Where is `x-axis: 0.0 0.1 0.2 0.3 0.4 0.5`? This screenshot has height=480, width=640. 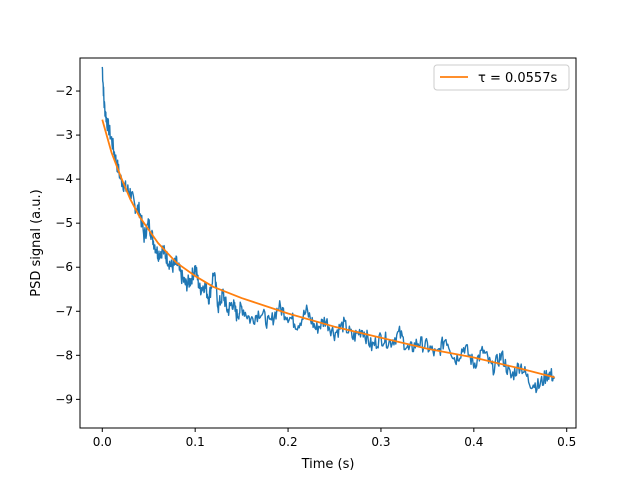
x-axis: 0.0 0.1 0.2 0.3 0.4 0.5 is located at coordinates (334, 438).